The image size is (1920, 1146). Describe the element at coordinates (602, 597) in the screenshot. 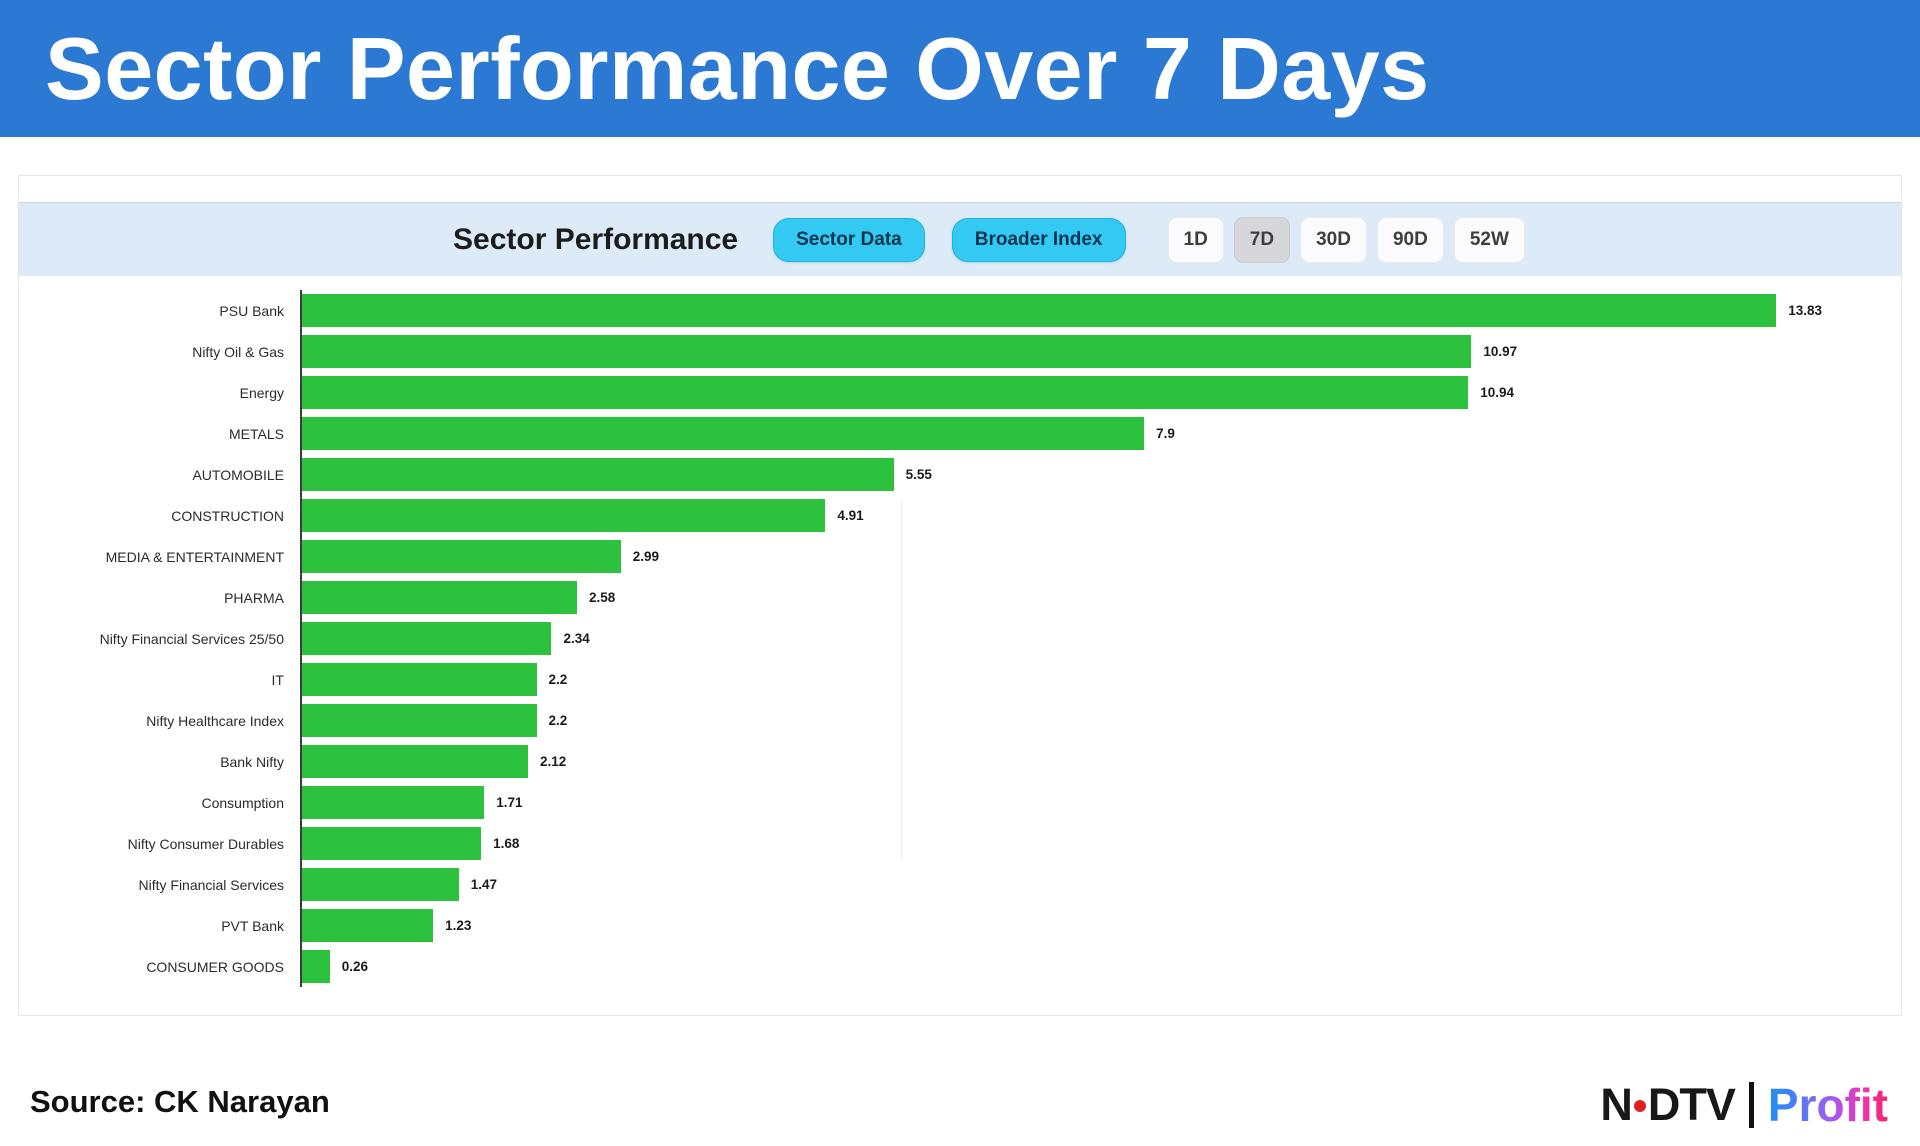

I see `value-label: 2.58` at that location.